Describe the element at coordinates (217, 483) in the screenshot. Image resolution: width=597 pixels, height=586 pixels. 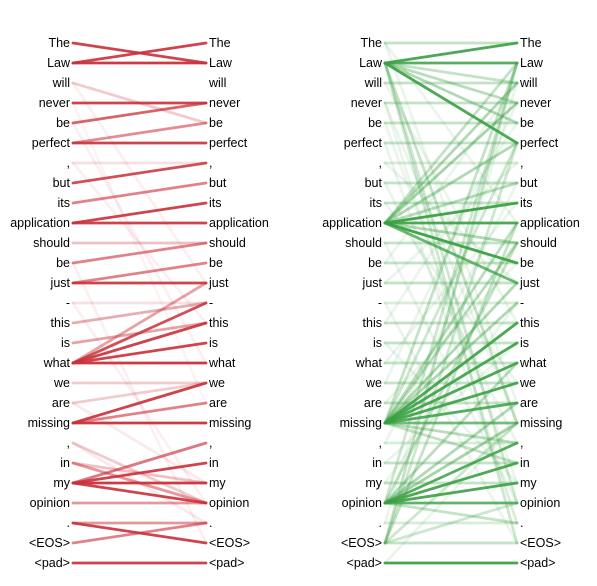
I see `target-token-label: my` at that location.